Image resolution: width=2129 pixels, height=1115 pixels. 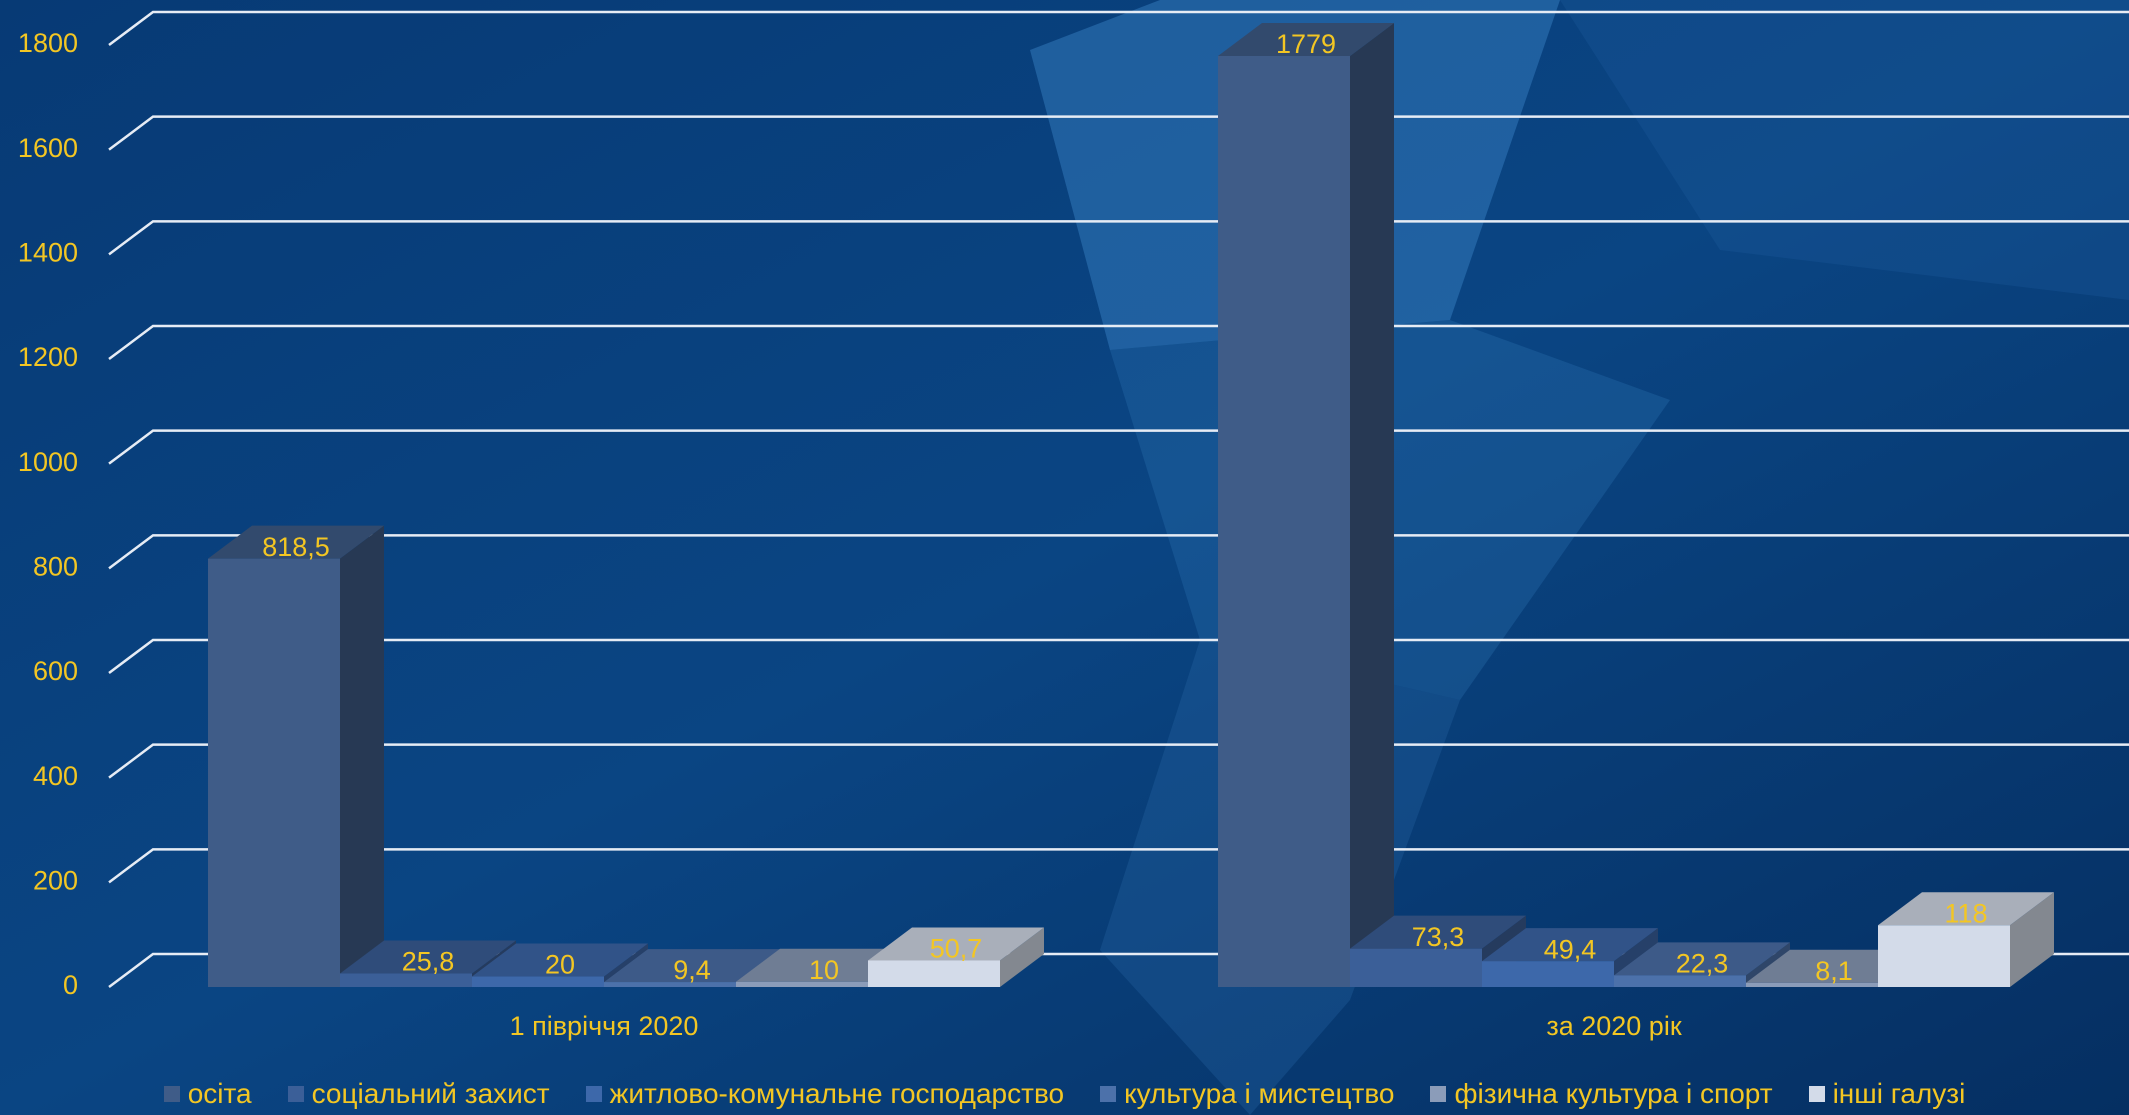 I want to click on legend-item: соціальний захист, so click(x=418, y=1094).